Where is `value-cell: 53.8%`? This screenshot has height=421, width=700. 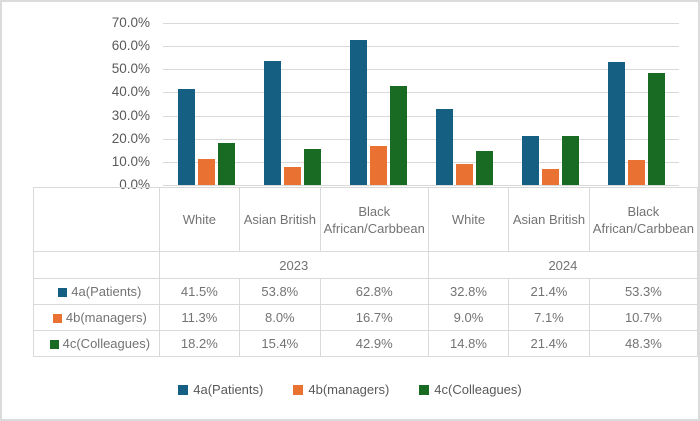 value-cell: 53.8% is located at coordinates (279, 291).